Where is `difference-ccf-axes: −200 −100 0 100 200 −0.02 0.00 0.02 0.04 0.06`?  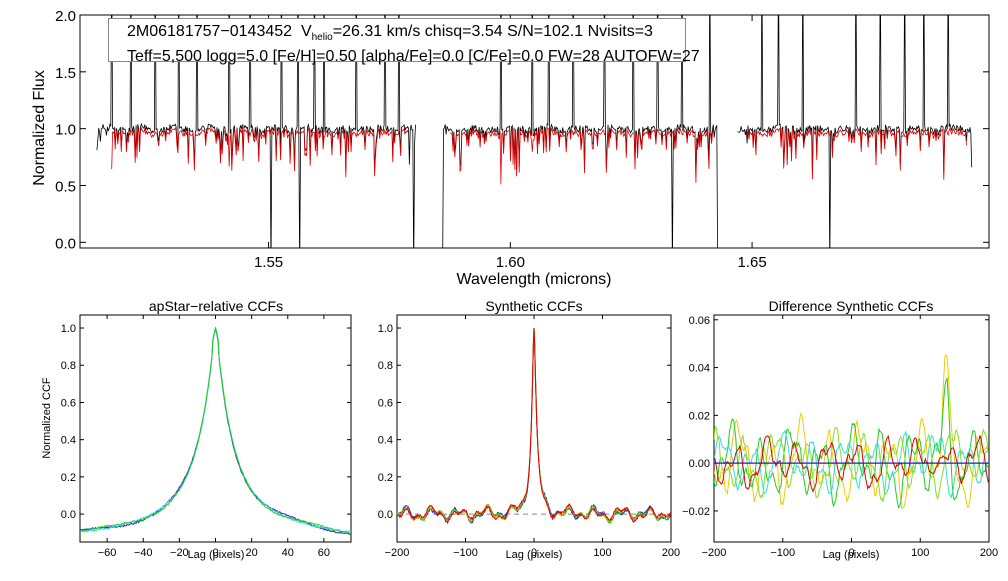 difference-ccf-axes: −200 −100 0 100 200 −0.02 0.00 0.02 0.04 0.06 is located at coordinates (840, 436).